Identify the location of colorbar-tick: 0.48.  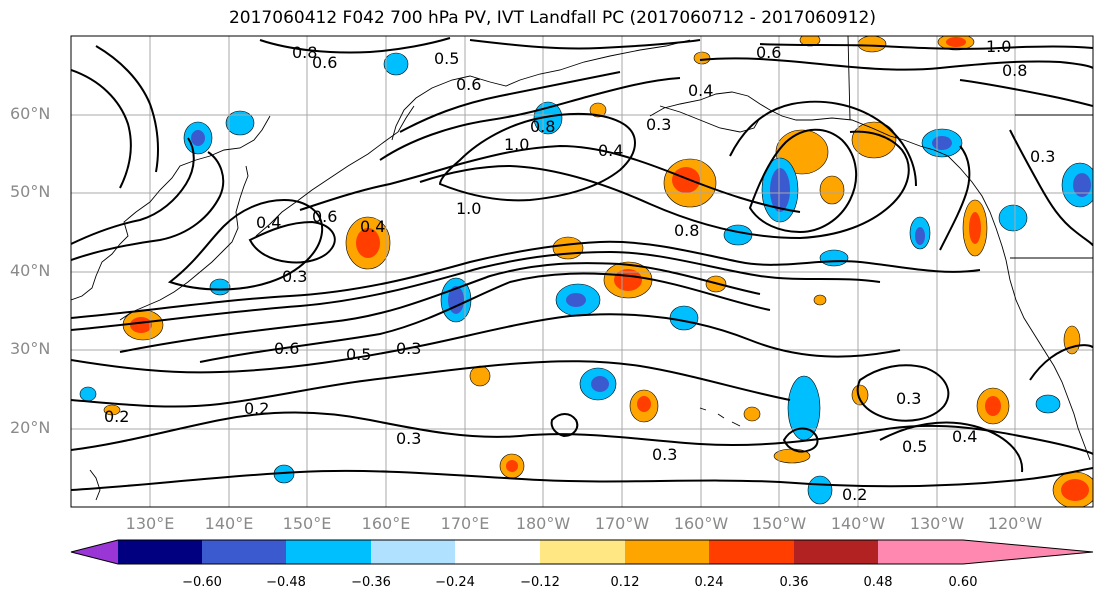
(878, 582).